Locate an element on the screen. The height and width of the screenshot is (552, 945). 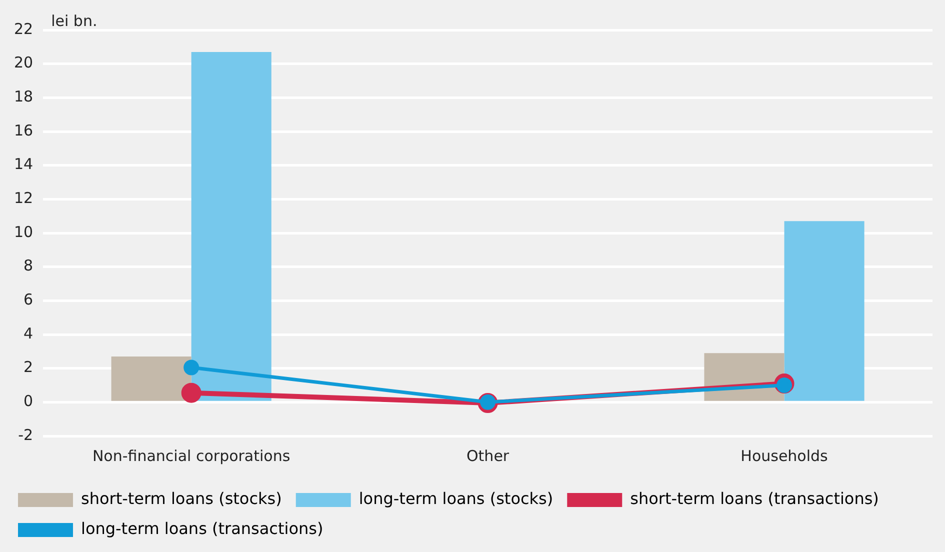
legend-label: short-term loans (transactions) is located at coordinates (754, 498).